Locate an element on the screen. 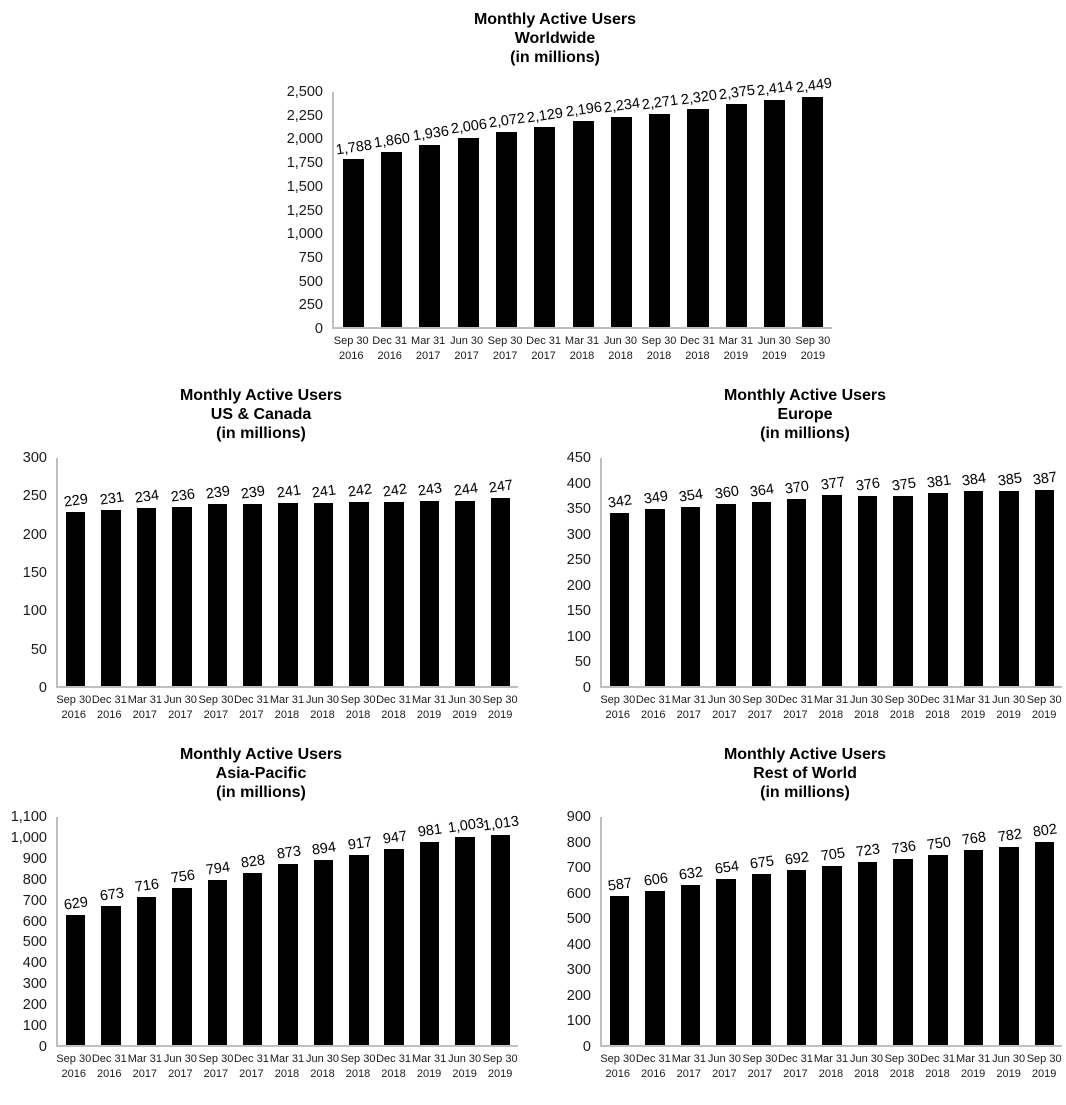  bar-group: 239 is located at coordinates (252, 572).